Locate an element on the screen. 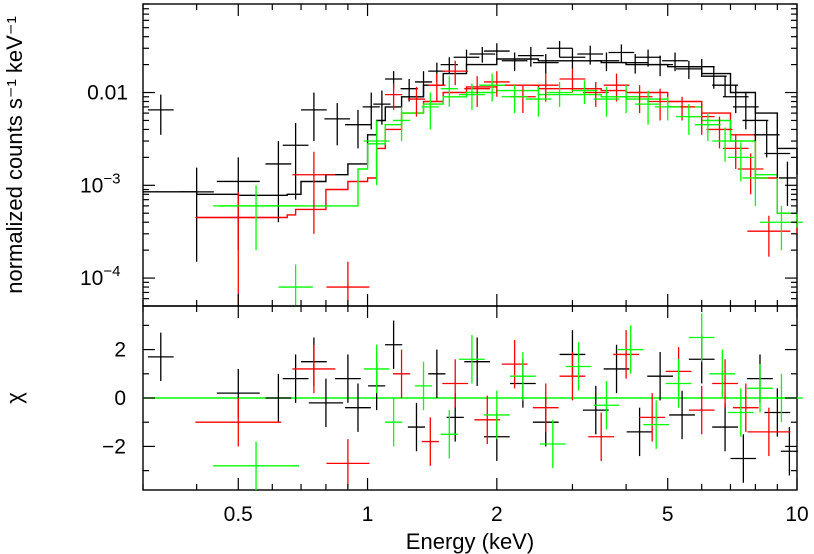  y-tick-label: 10⁻³ is located at coordinates (100, 183).